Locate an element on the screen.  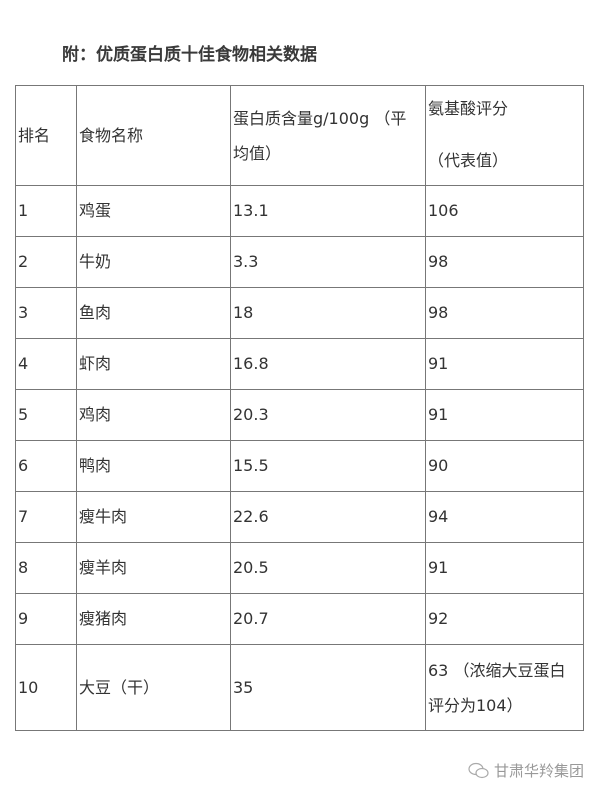
cell-rank: 1 is located at coordinates (46, 211).